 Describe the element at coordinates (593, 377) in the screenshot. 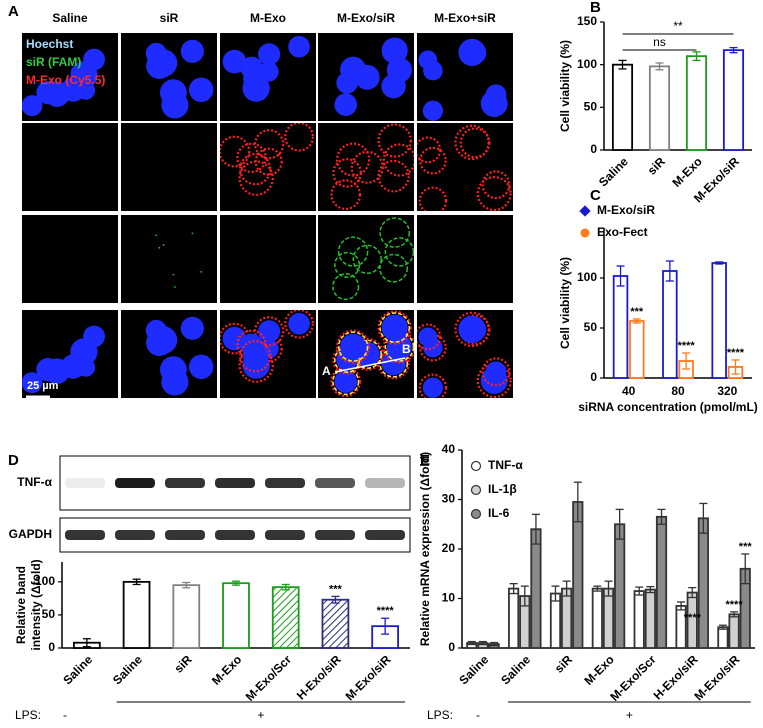

I see `y-tick-label: 0` at that location.